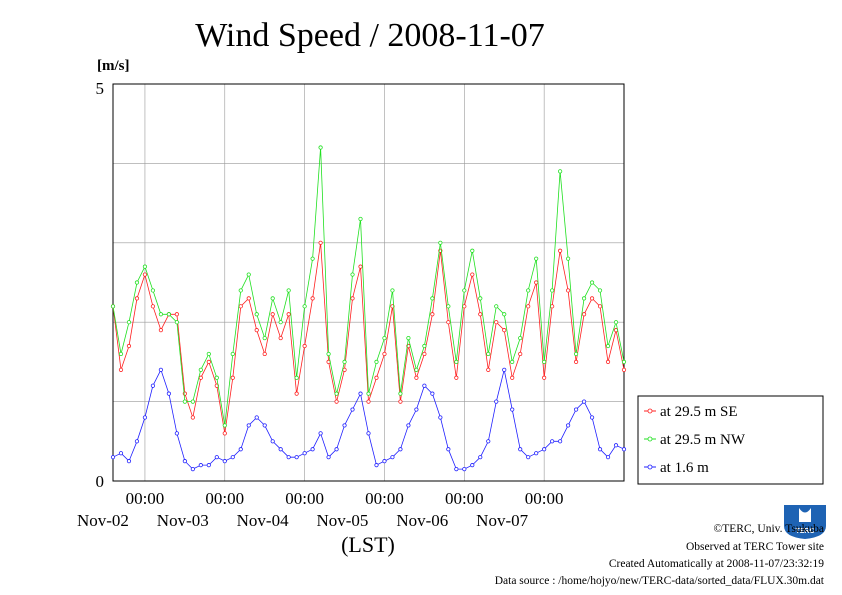 This screenshot has width=842, height=595. Describe the element at coordinates (676, 468) in the screenshot. I see `legend-item: at 1.6 m` at that location.